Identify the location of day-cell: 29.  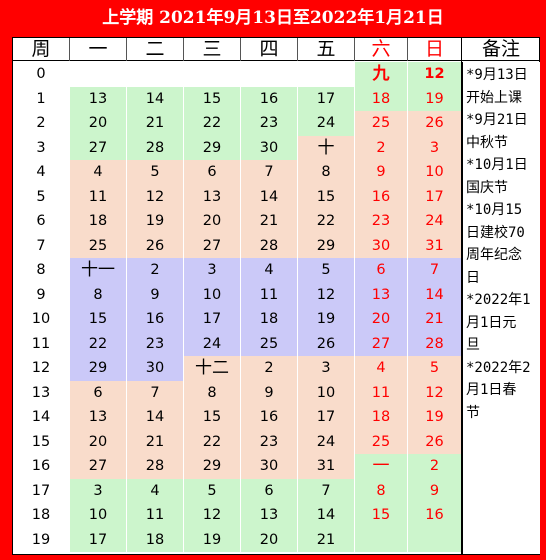
(212, 147).